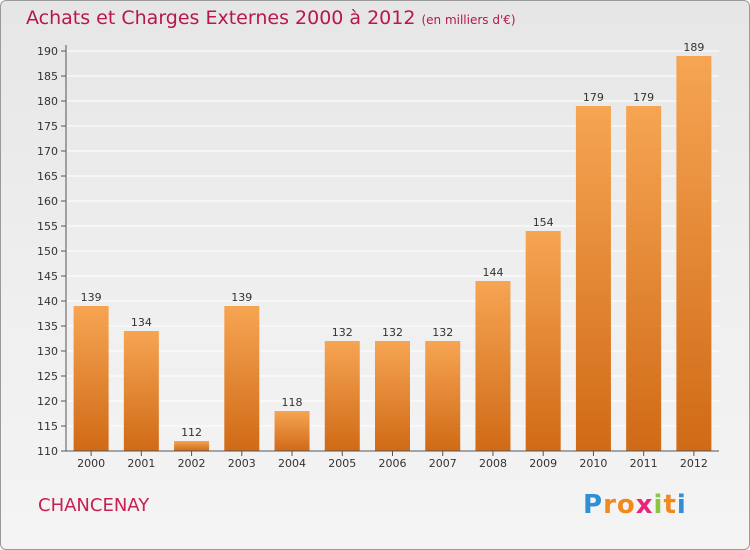 This screenshot has height=550, width=750. Describe the element at coordinates (543, 222) in the screenshot. I see `bar-value-label: 154` at that location.